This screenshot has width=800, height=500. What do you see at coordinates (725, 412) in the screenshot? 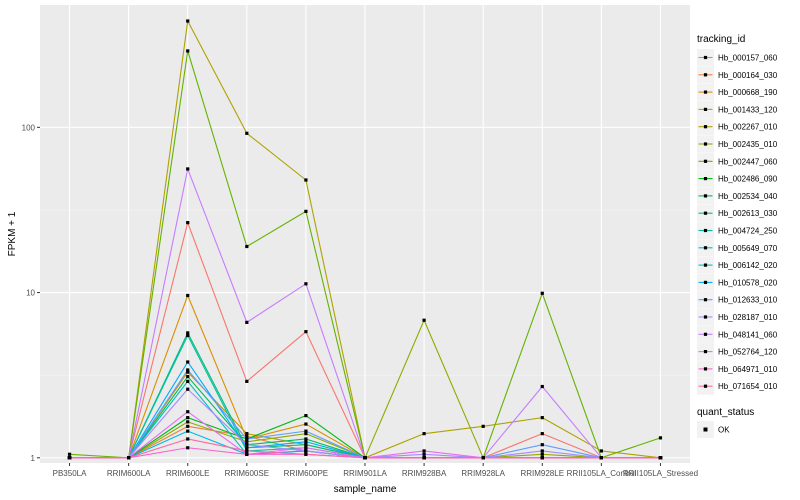
I see `legend-quant-title: quant_status` at bounding box center [725, 412].